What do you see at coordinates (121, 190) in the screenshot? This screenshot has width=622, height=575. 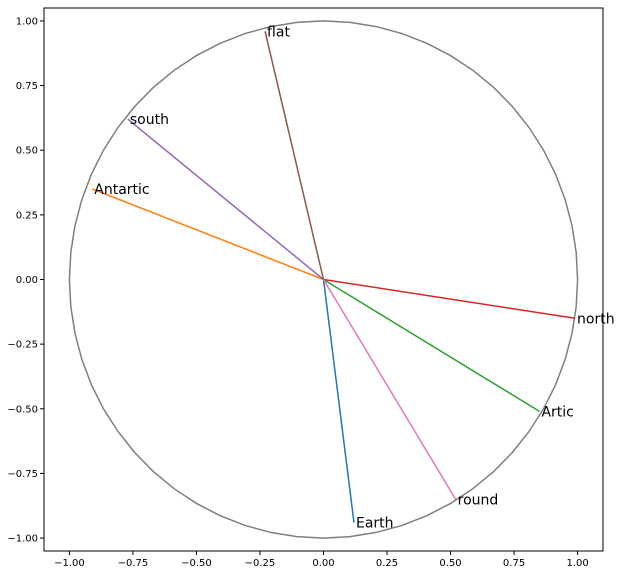 I see `vector-label-antartic: Antartic` at bounding box center [121, 190].